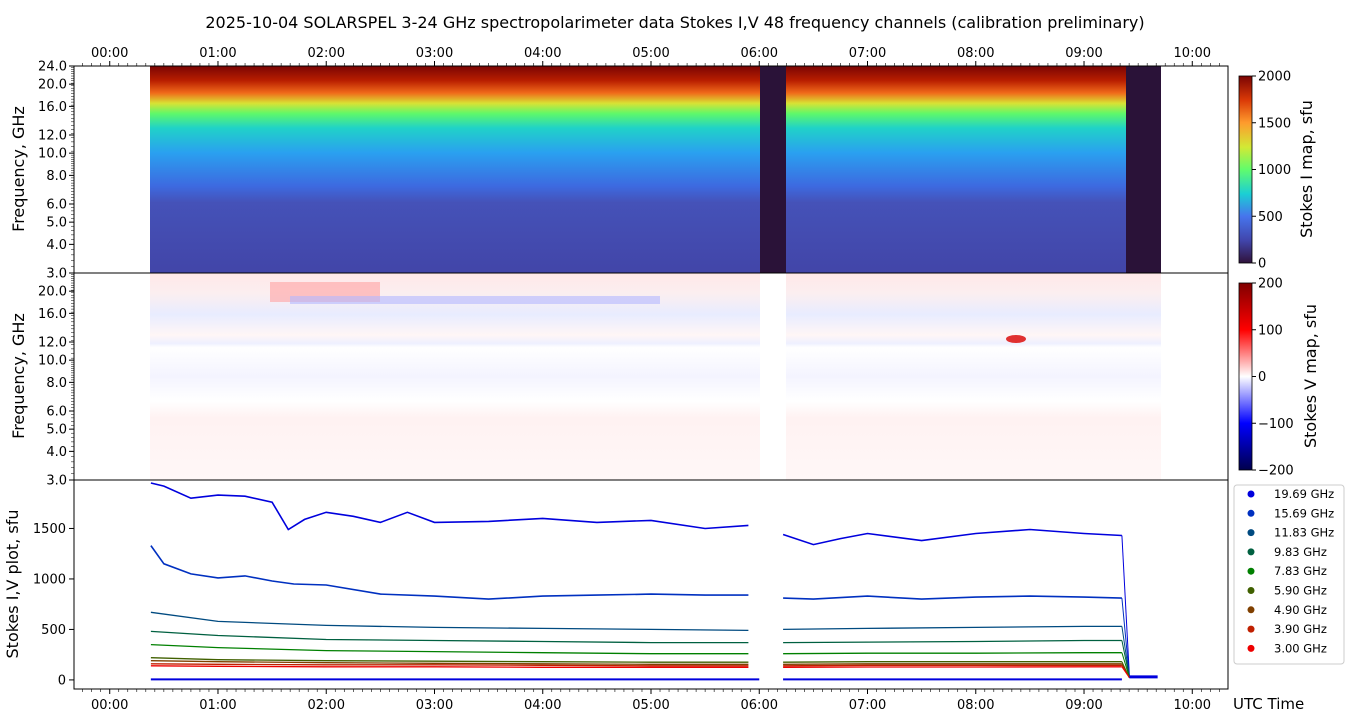  I want to click on stokes-v-colorbar: 200 100 0 −100 −200 Stokes V map, sfu, so click(1279, 378).